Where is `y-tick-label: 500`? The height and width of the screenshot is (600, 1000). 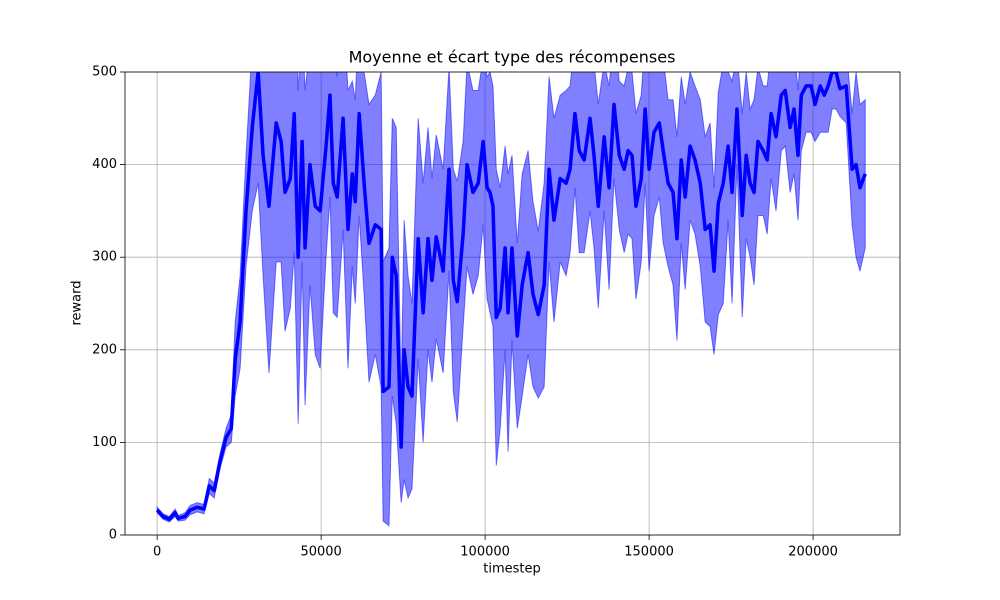
y-tick-label: 500 is located at coordinates (104, 72).